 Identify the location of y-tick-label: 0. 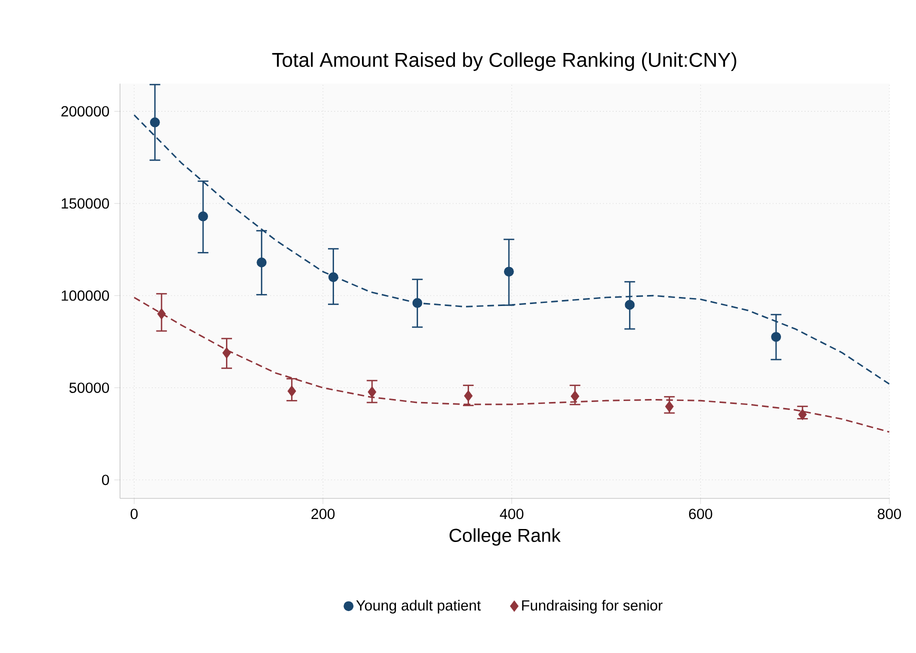
(106, 480).